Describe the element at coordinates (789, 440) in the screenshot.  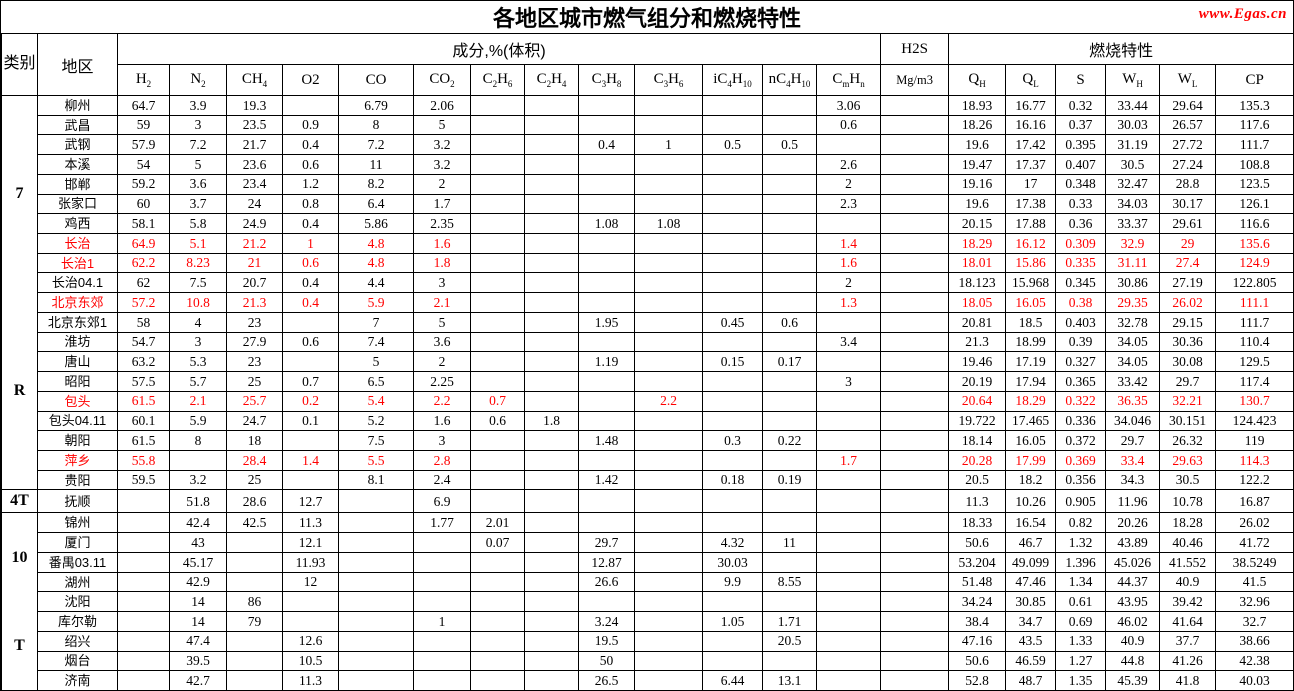
I see `value-cell-nC4H10: 0.22` at that location.